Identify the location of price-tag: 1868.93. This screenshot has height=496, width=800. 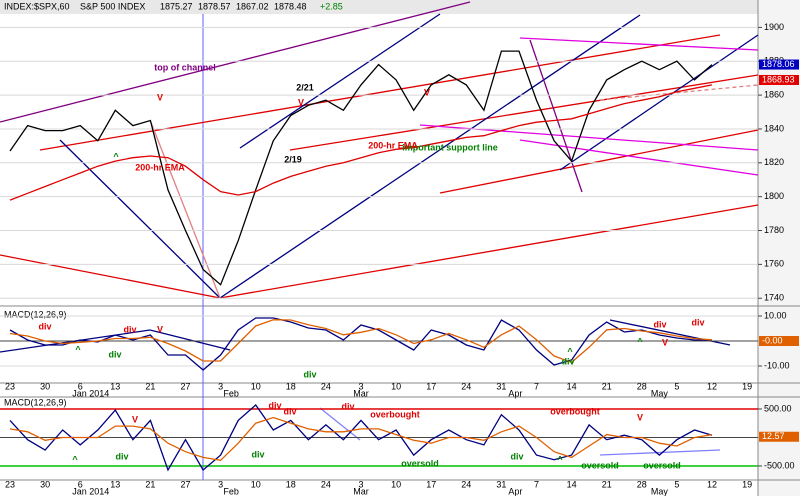
(778, 79).